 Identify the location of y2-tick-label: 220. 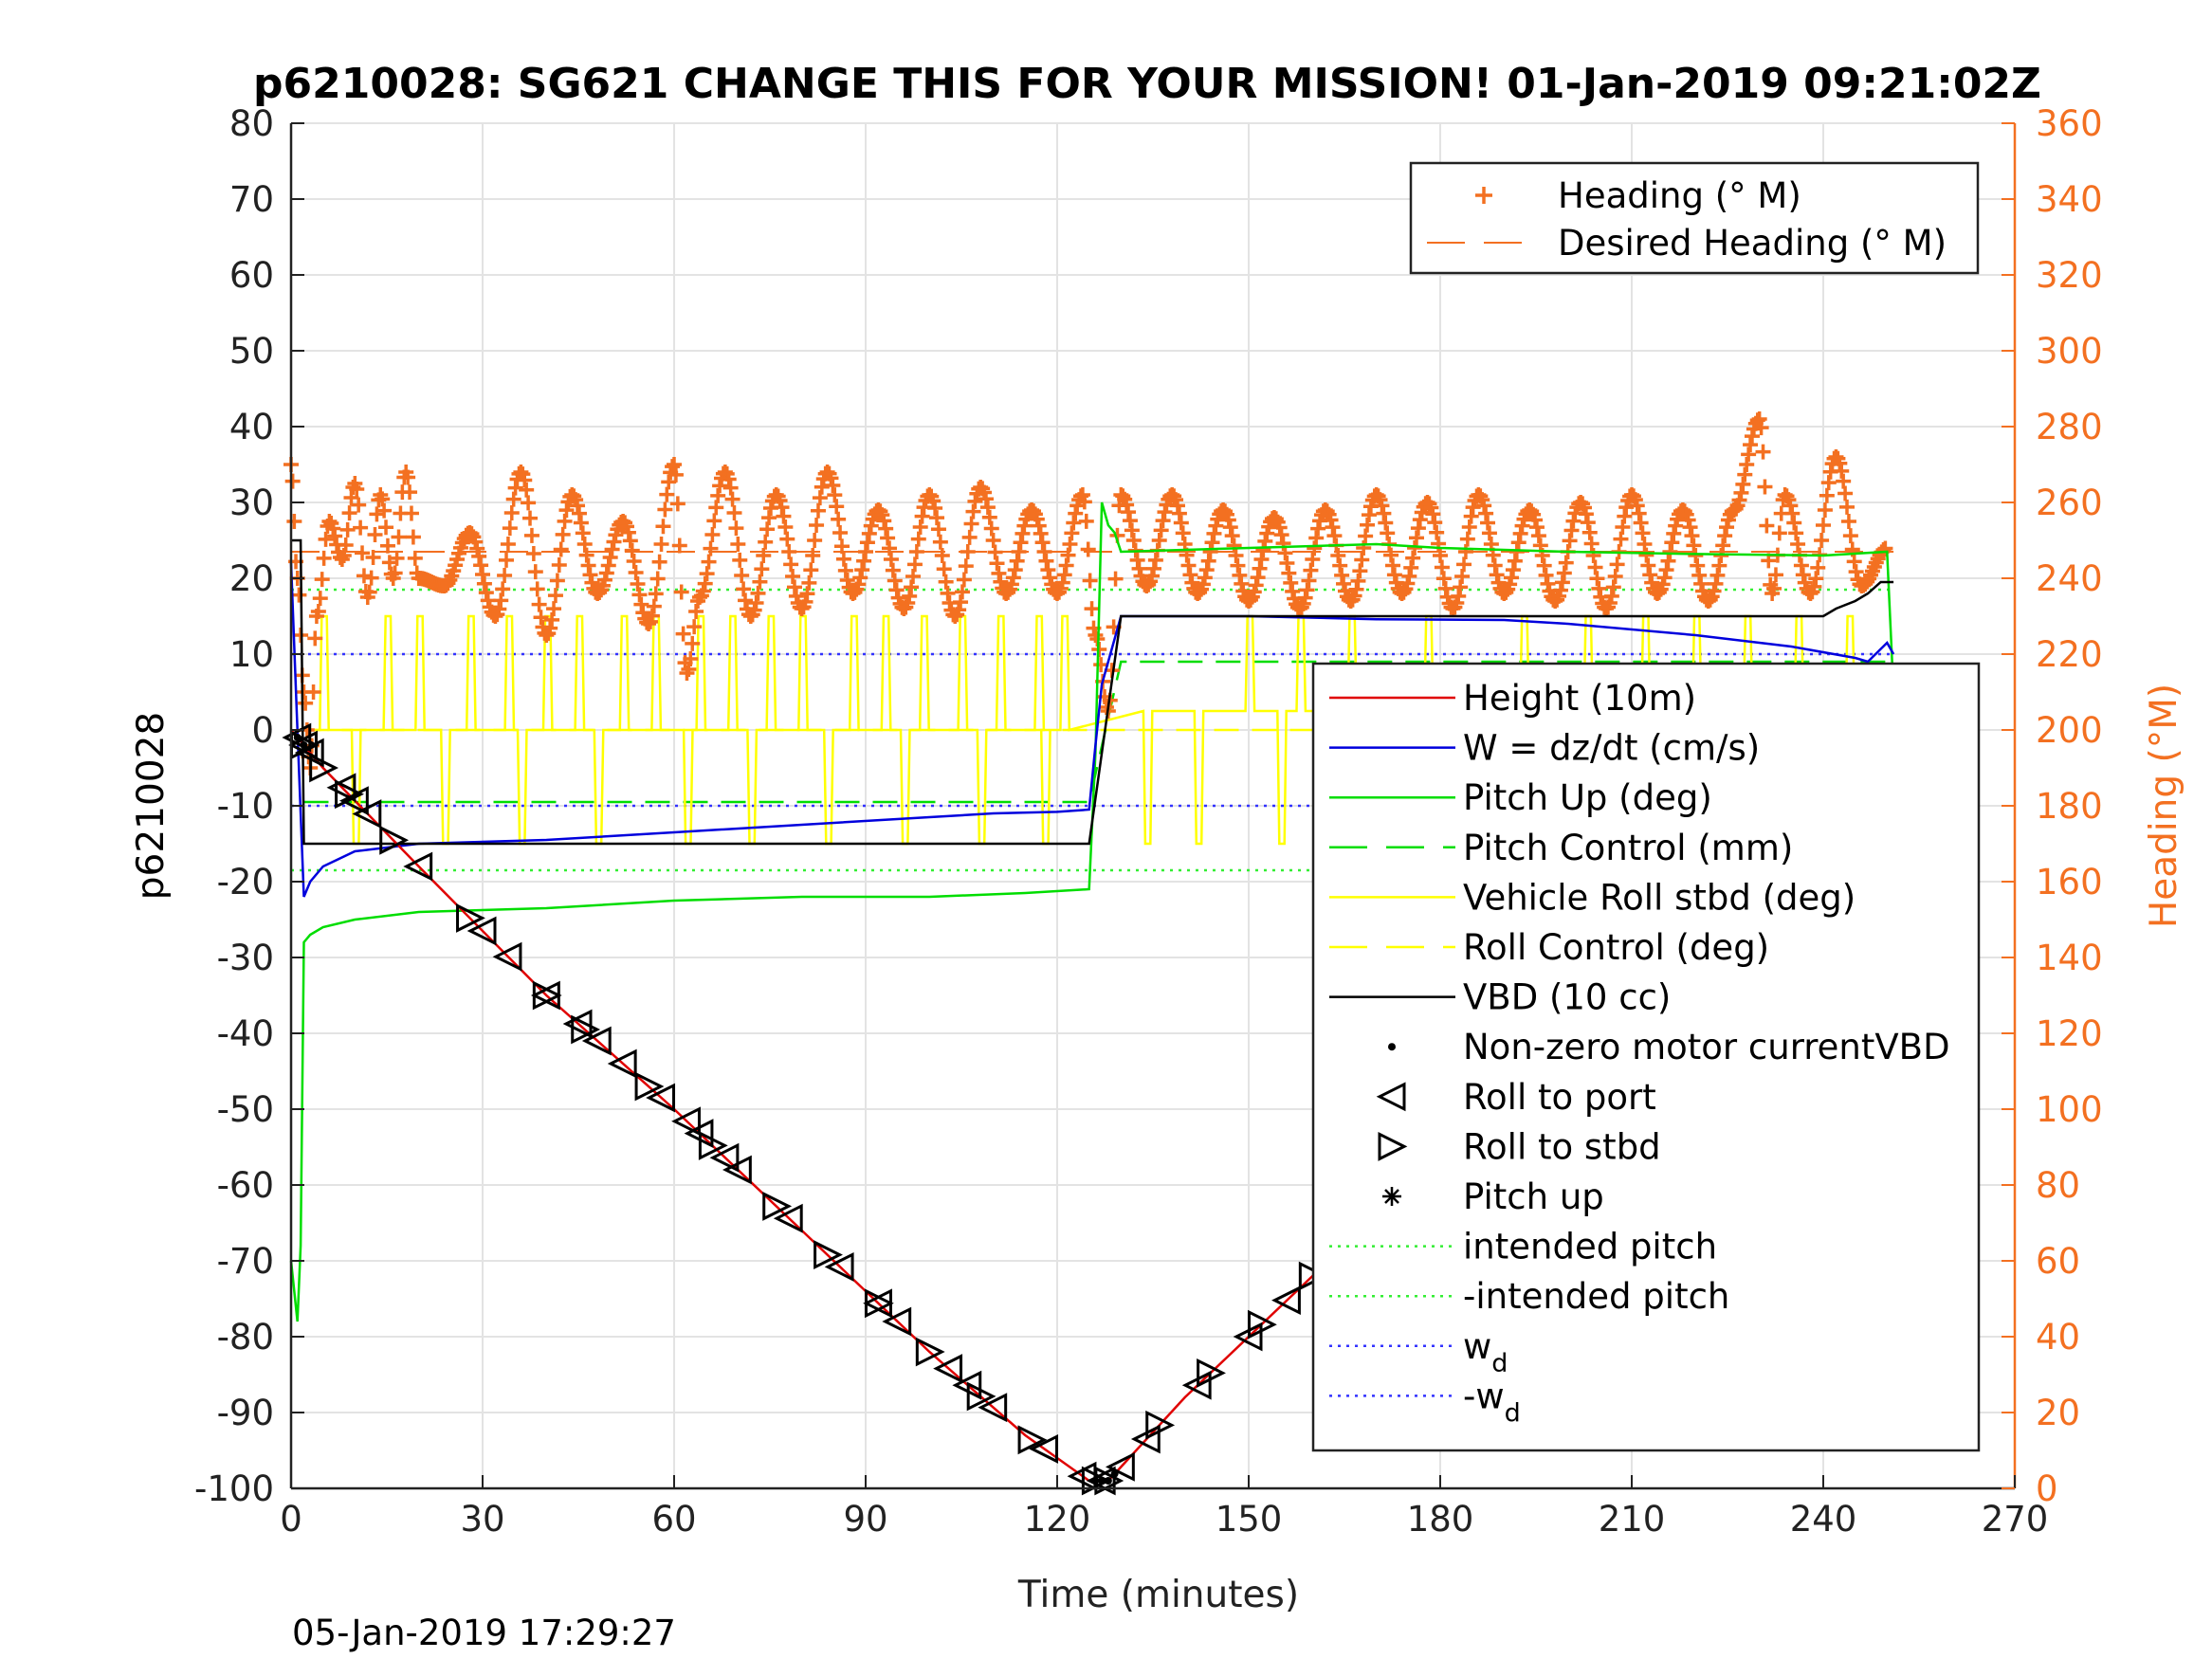
(2069, 654).